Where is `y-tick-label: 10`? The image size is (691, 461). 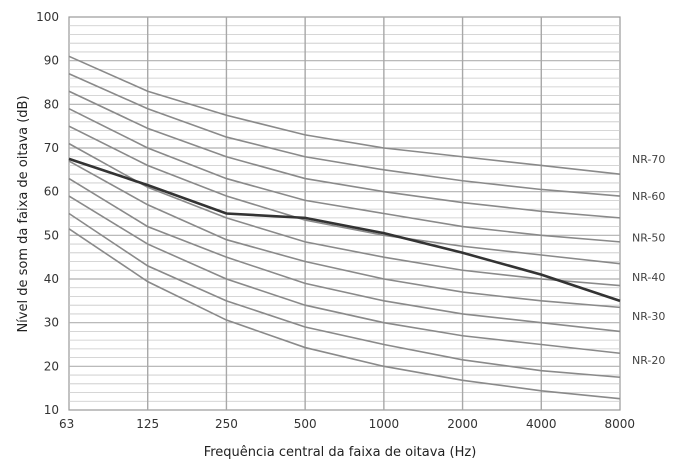
y-tick-label: 10 is located at coordinates (51, 410).